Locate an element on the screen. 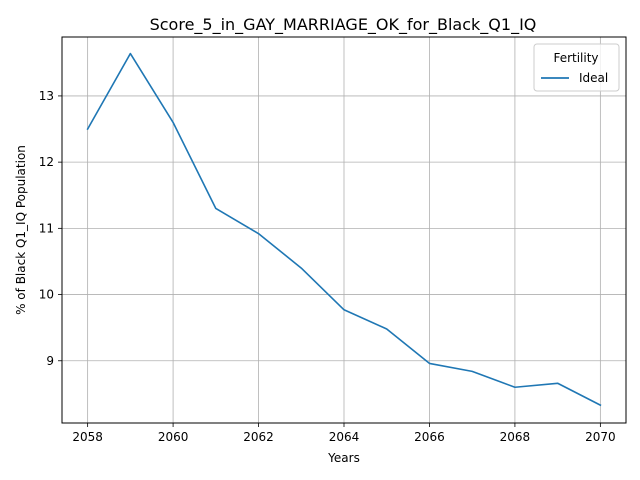 The image size is (640, 480). legend-label-ideal: Ideal is located at coordinates (593, 78).